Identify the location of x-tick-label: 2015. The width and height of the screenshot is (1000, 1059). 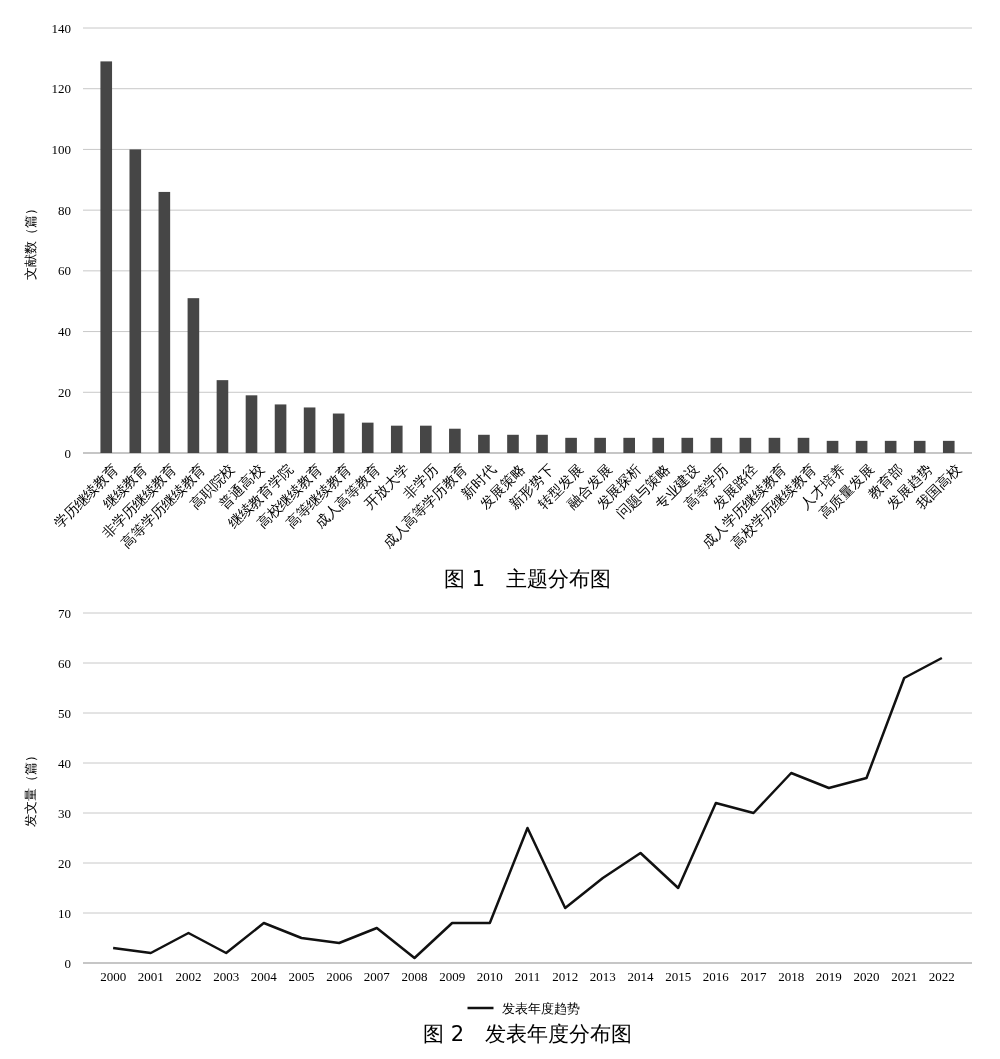
(678, 976).